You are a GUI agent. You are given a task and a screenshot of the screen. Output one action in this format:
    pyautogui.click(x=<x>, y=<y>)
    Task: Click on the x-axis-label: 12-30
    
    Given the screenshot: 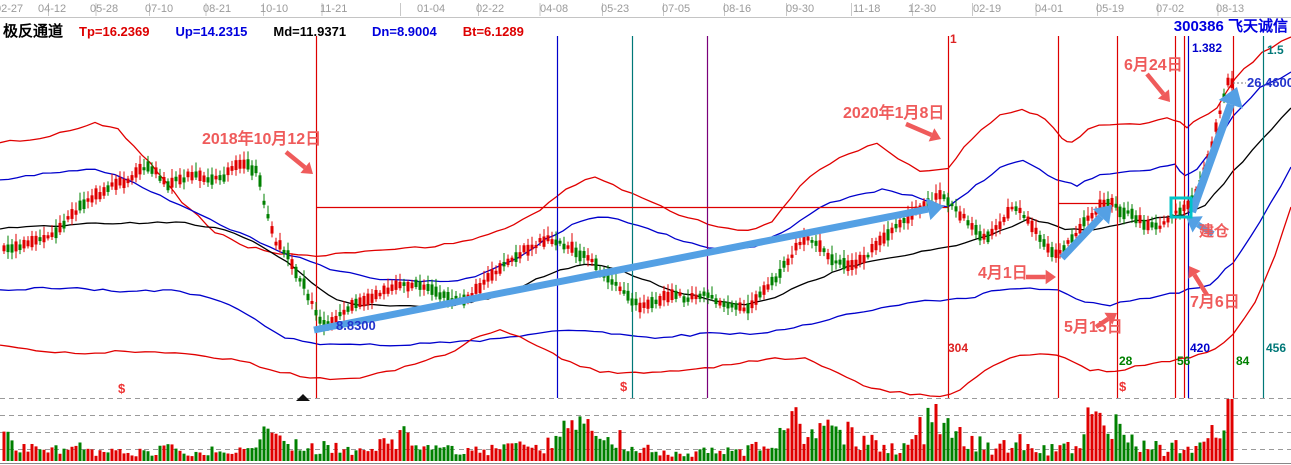 What is the action you would take?
    pyautogui.click(x=922, y=9)
    